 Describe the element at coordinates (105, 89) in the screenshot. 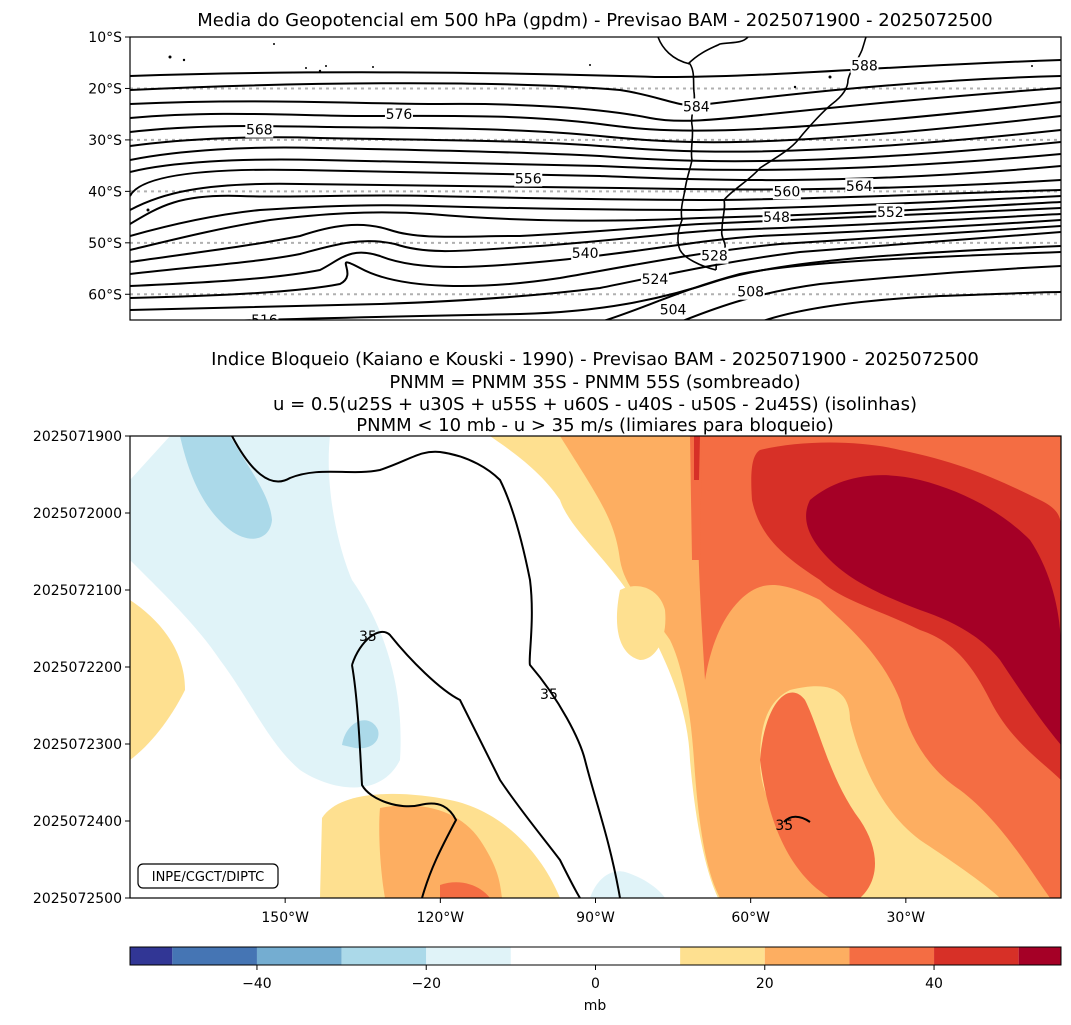

I see `y-tick-label: 20°S` at that location.